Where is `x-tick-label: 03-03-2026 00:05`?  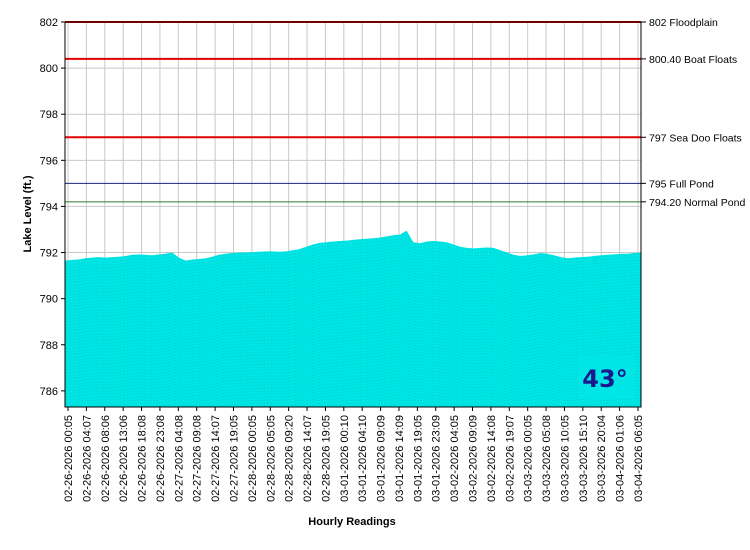
x-tick-label: 03-03-2026 00:05 is located at coordinates (529, 458).